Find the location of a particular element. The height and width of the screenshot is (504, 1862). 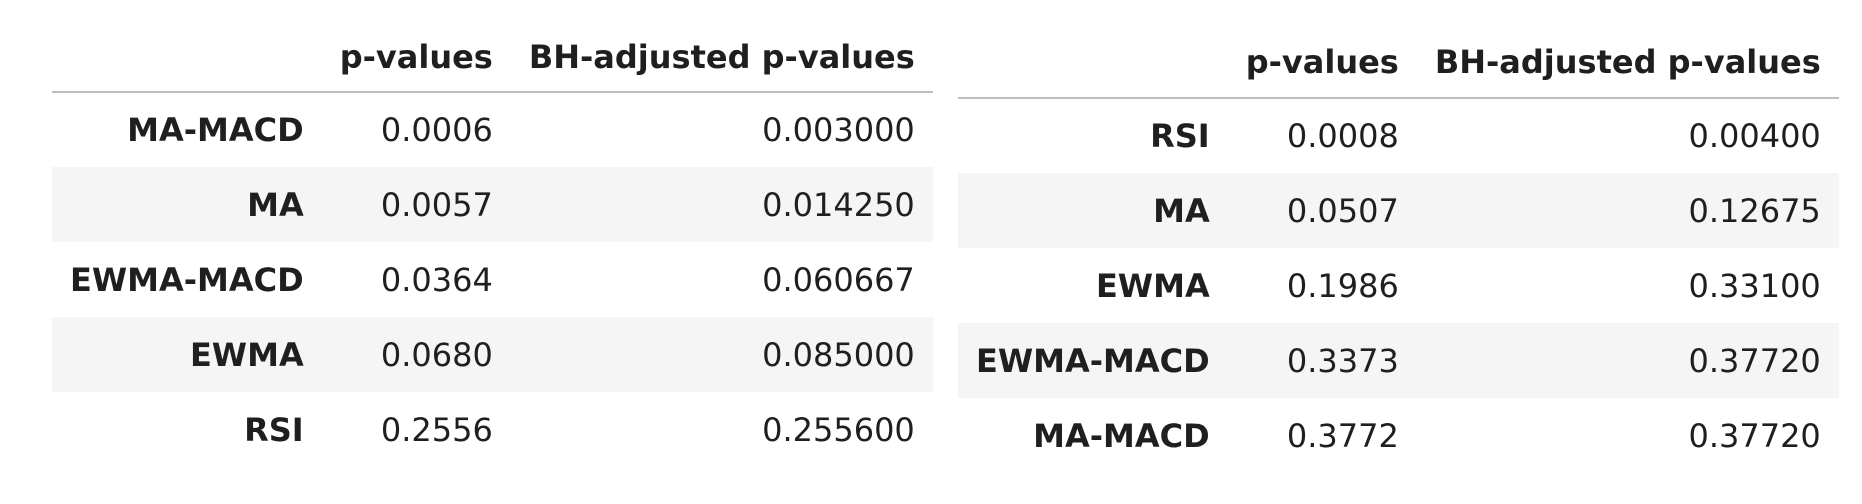

p-value-cell: 0.0057 is located at coordinates (436, 204).